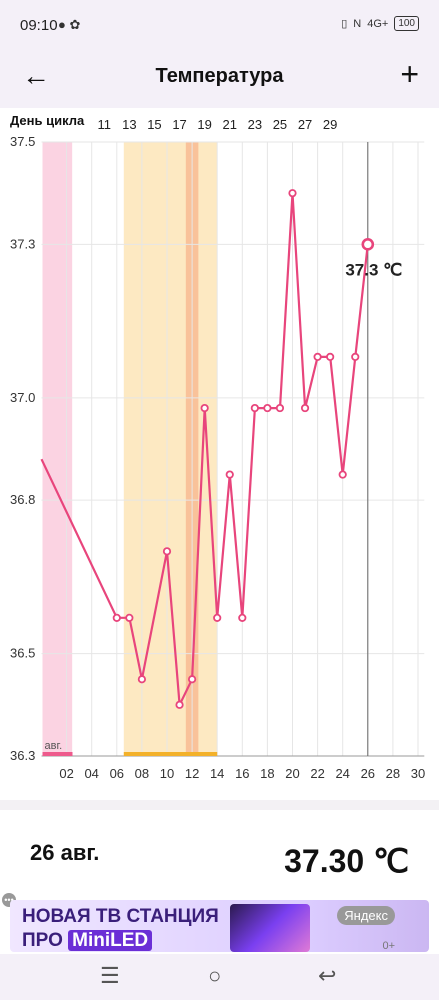  Describe the element at coordinates (179, 124) in the screenshot. I see `cycle-day-label: 17` at that location.